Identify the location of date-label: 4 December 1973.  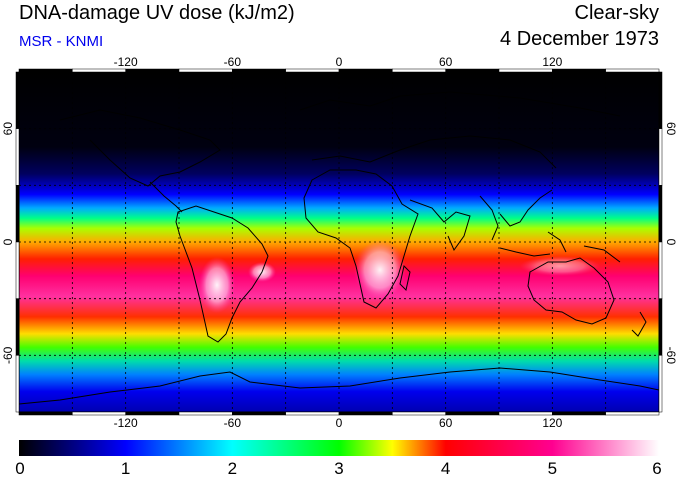
(579, 39).